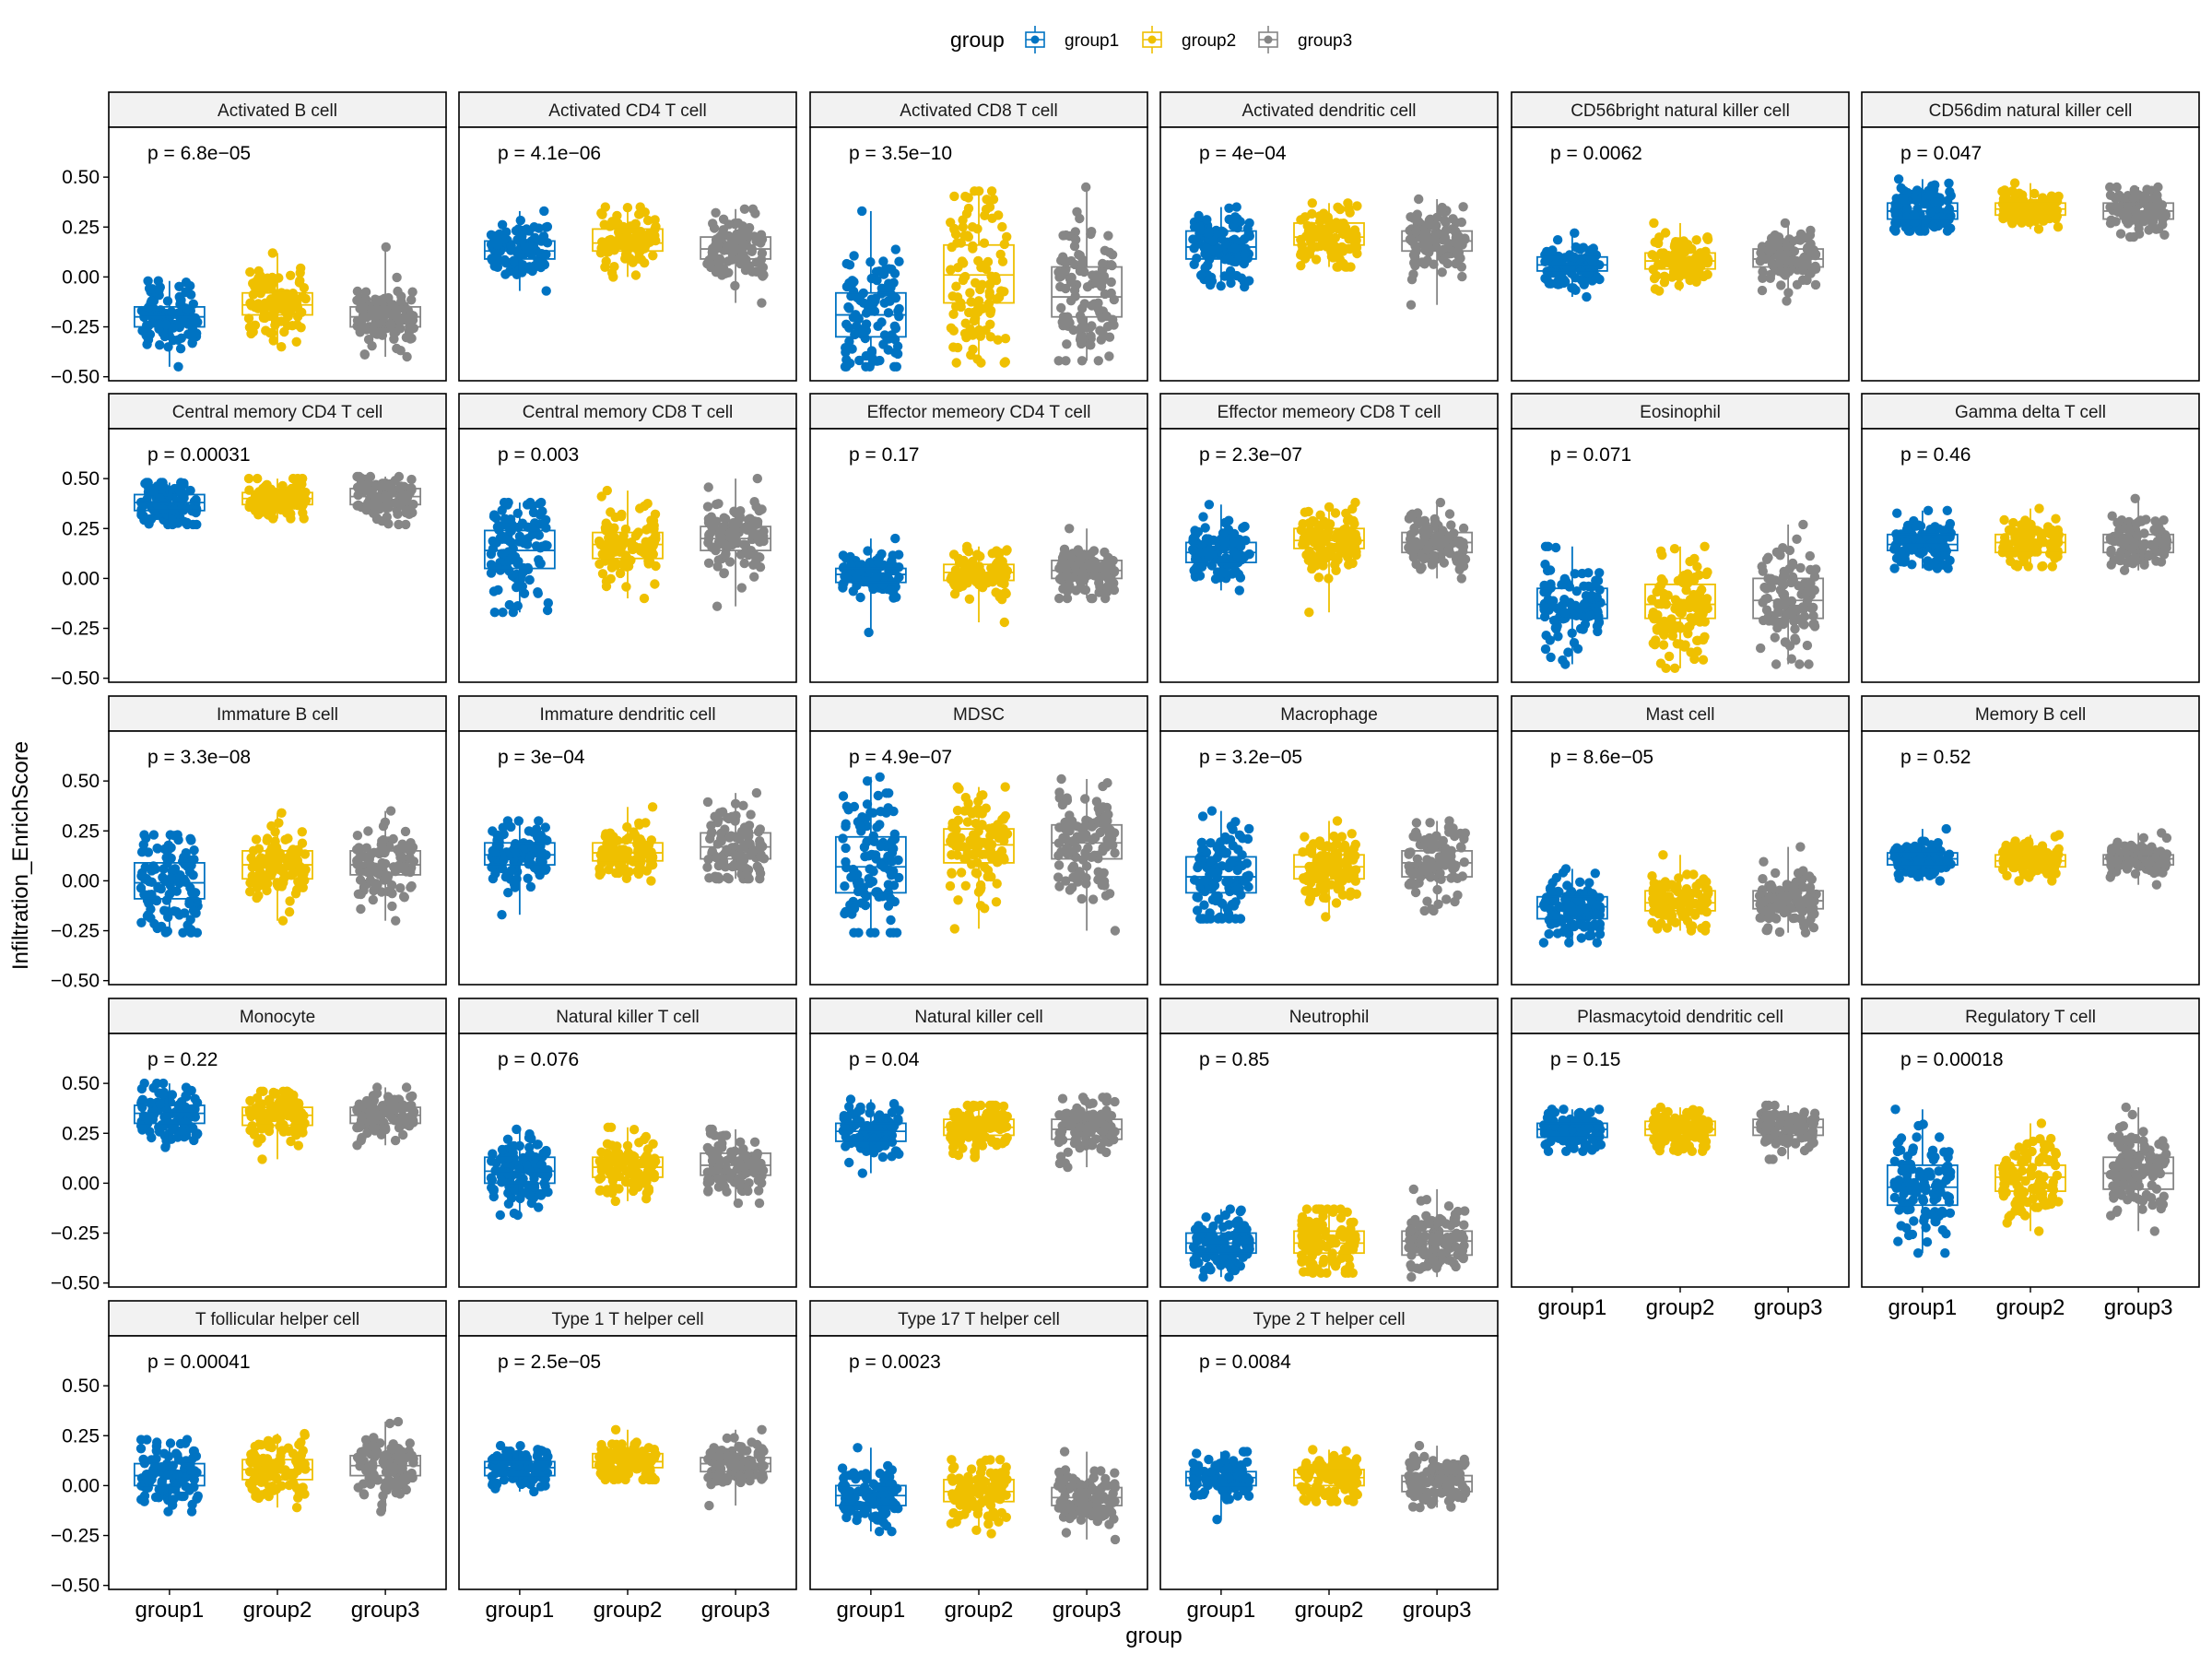 Image resolution: width=2212 pixels, height=1665 pixels. Describe the element at coordinates (1329, 412) in the screenshot. I see `panel-title: Effector memeory CD8 T cell` at that location.